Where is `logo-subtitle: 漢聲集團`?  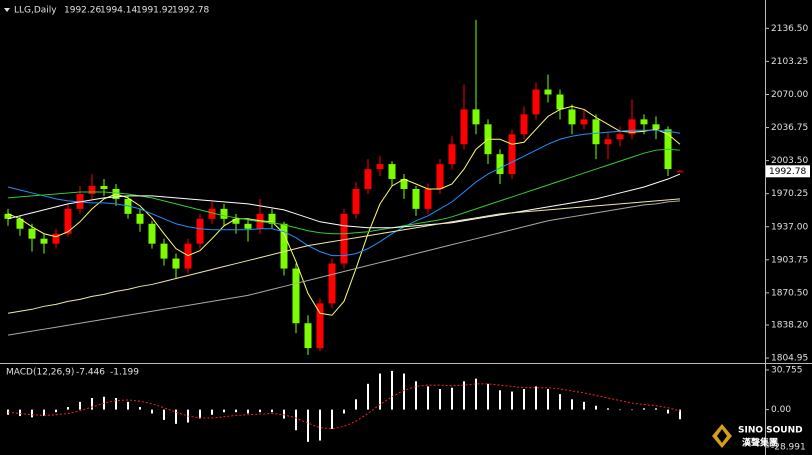 logo-subtitle: 漢聲集團 is located at coordinates (760, 443).